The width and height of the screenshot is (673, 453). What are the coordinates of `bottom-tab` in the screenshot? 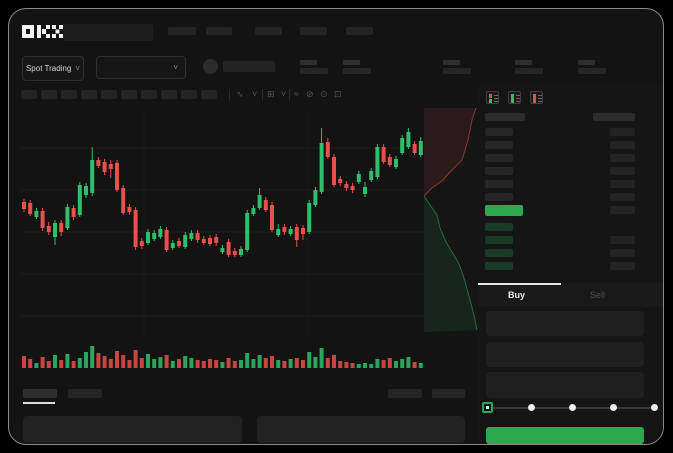 It's located at (85, 393).